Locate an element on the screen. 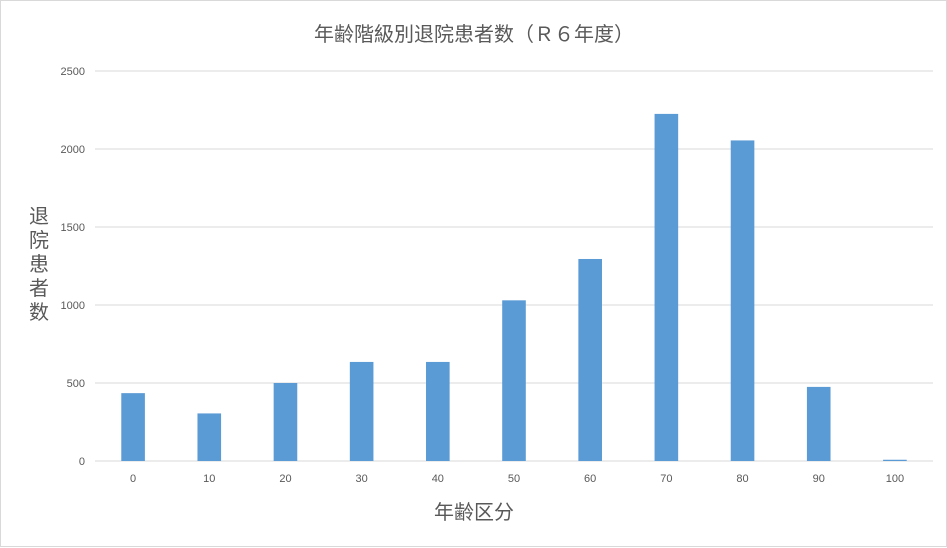 The image size is (947, 548). x-axis-ticks: 0 10 20 30 40 50 60 70 80 90 100 is located at coordinates (517, 479).